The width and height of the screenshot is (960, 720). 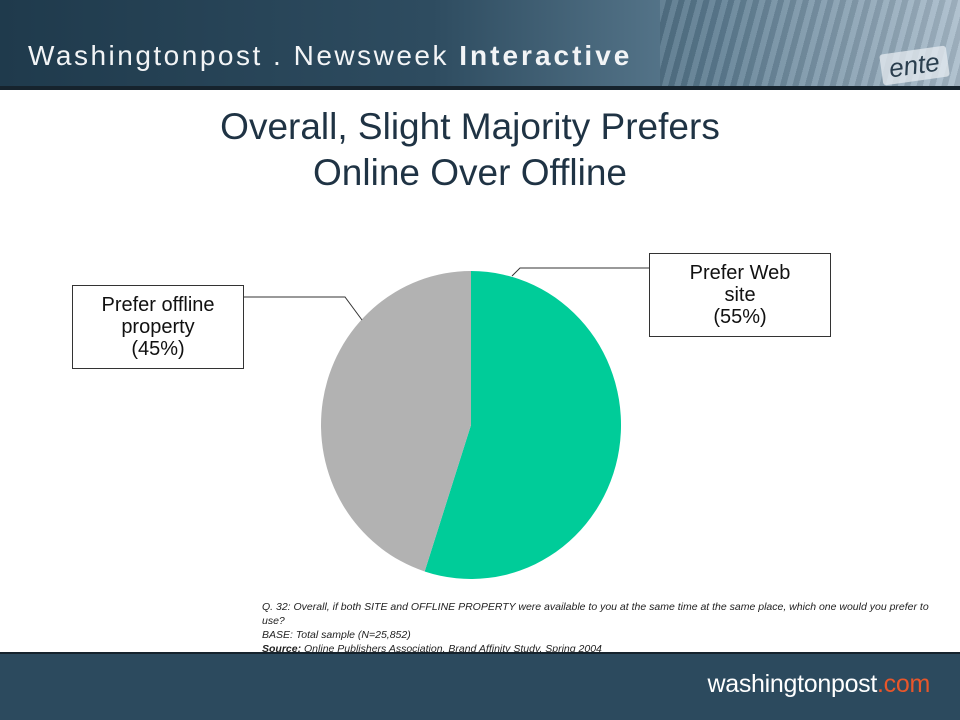 I want to click on label-box-offline: Prefer offline property (45%), so click(x=158, y=327).